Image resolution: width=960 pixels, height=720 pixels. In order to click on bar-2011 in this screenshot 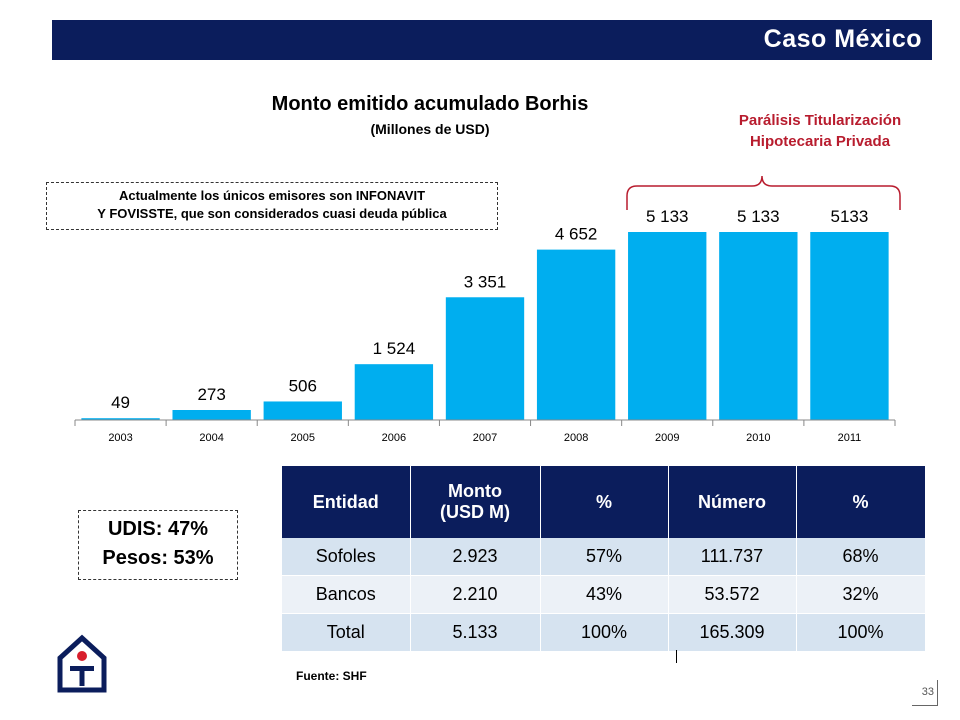, I will do `click(849, 326)`.